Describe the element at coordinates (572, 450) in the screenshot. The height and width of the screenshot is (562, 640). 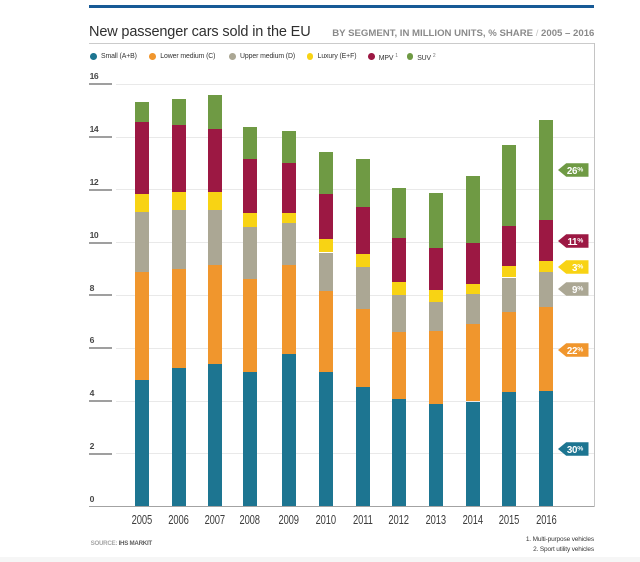
I see `svg-text: 30` at that location.